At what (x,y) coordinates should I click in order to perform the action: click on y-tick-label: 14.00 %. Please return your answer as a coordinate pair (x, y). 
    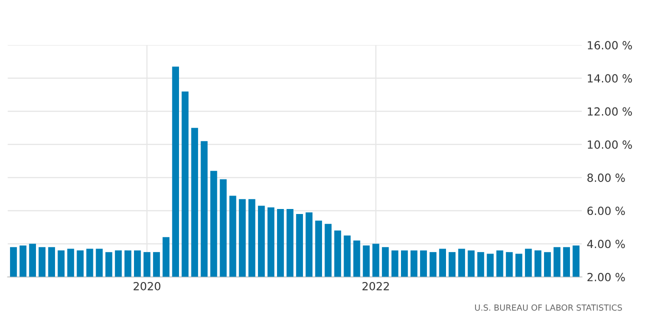
    Looking at the image, I should click on (610, 78).